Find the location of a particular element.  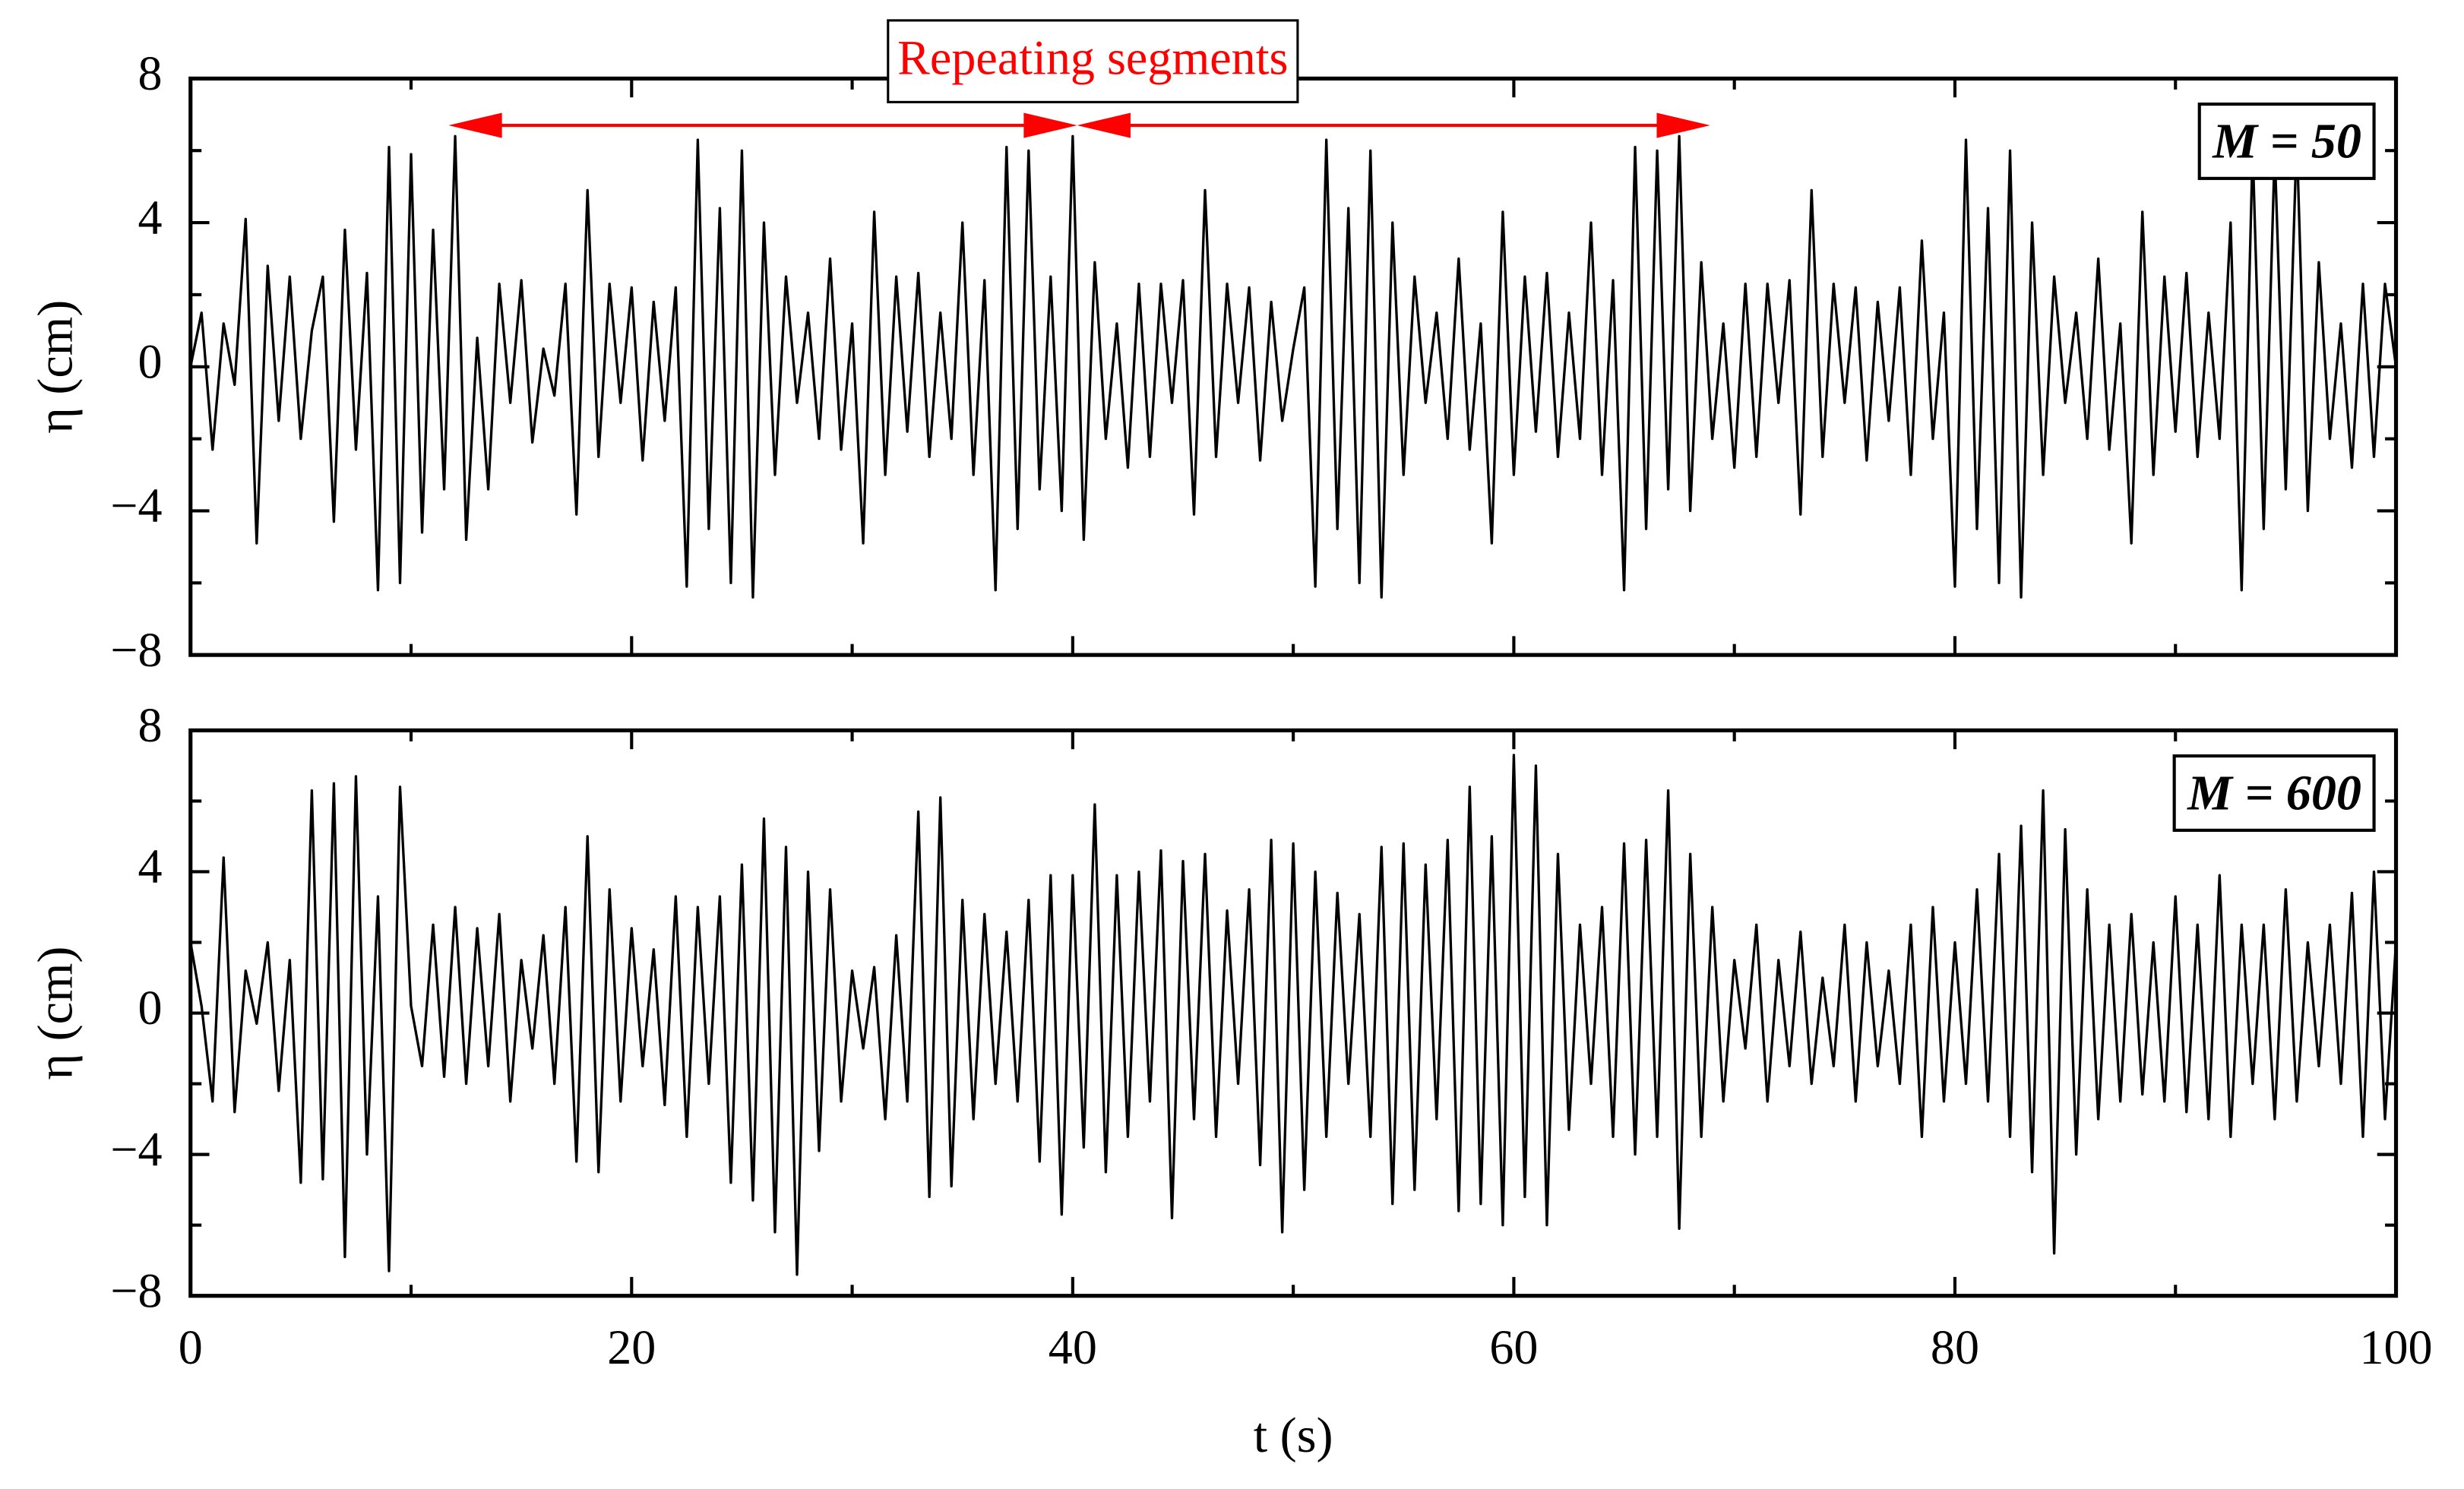

annotation-text: M = 600 is located at coordinates (2274, 792).